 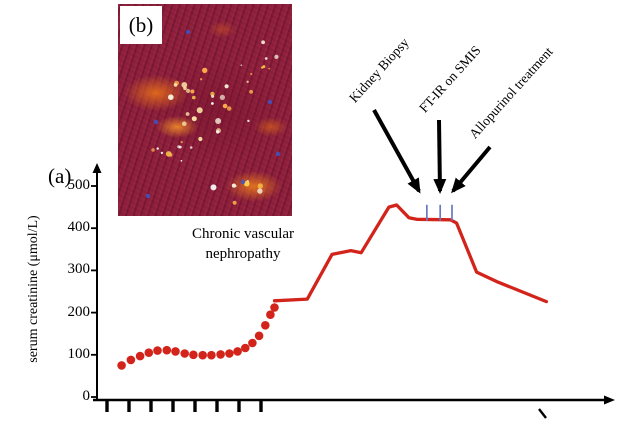 What do you see at coordinates (213, 117) in the screenshot?
I see `micrograph-speckles` at bounding box center [213, 117].